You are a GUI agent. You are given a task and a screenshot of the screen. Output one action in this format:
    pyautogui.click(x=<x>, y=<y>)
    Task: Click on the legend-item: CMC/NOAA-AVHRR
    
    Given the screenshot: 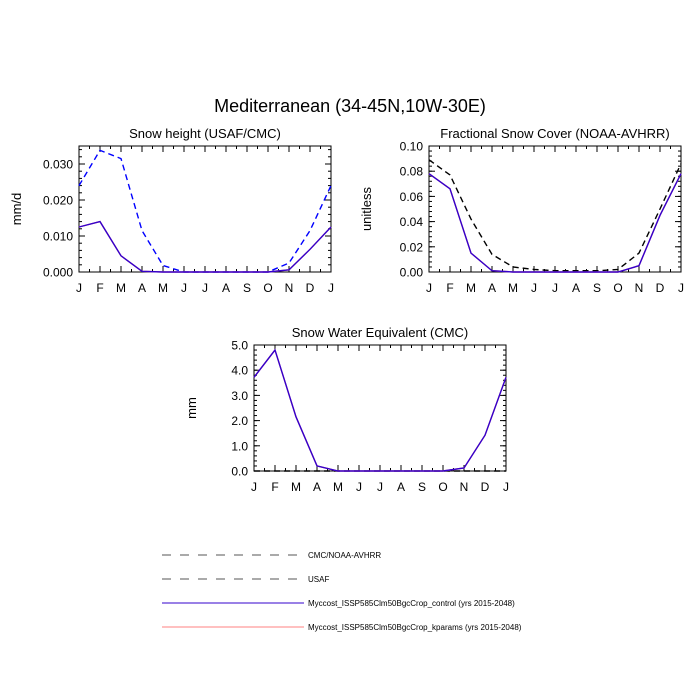 What is the action you would take?
    pyautogui.click(x=271, y=555)
    